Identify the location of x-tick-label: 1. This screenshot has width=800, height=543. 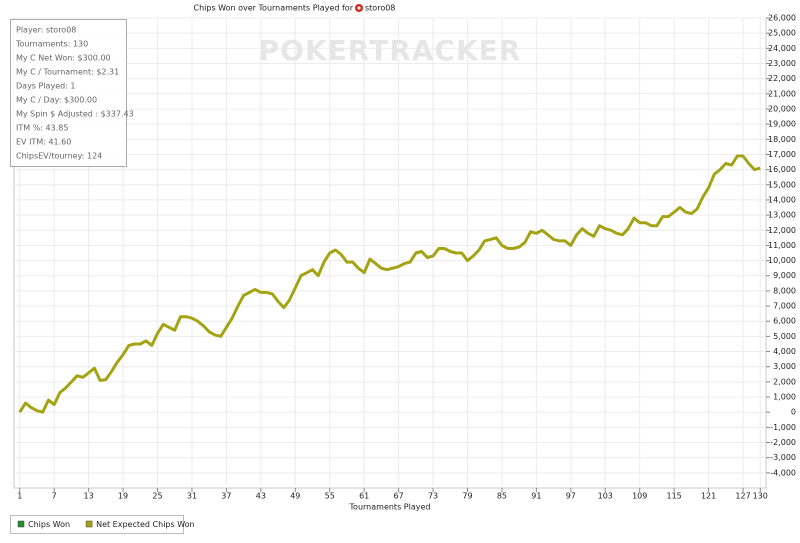
(19, 496).